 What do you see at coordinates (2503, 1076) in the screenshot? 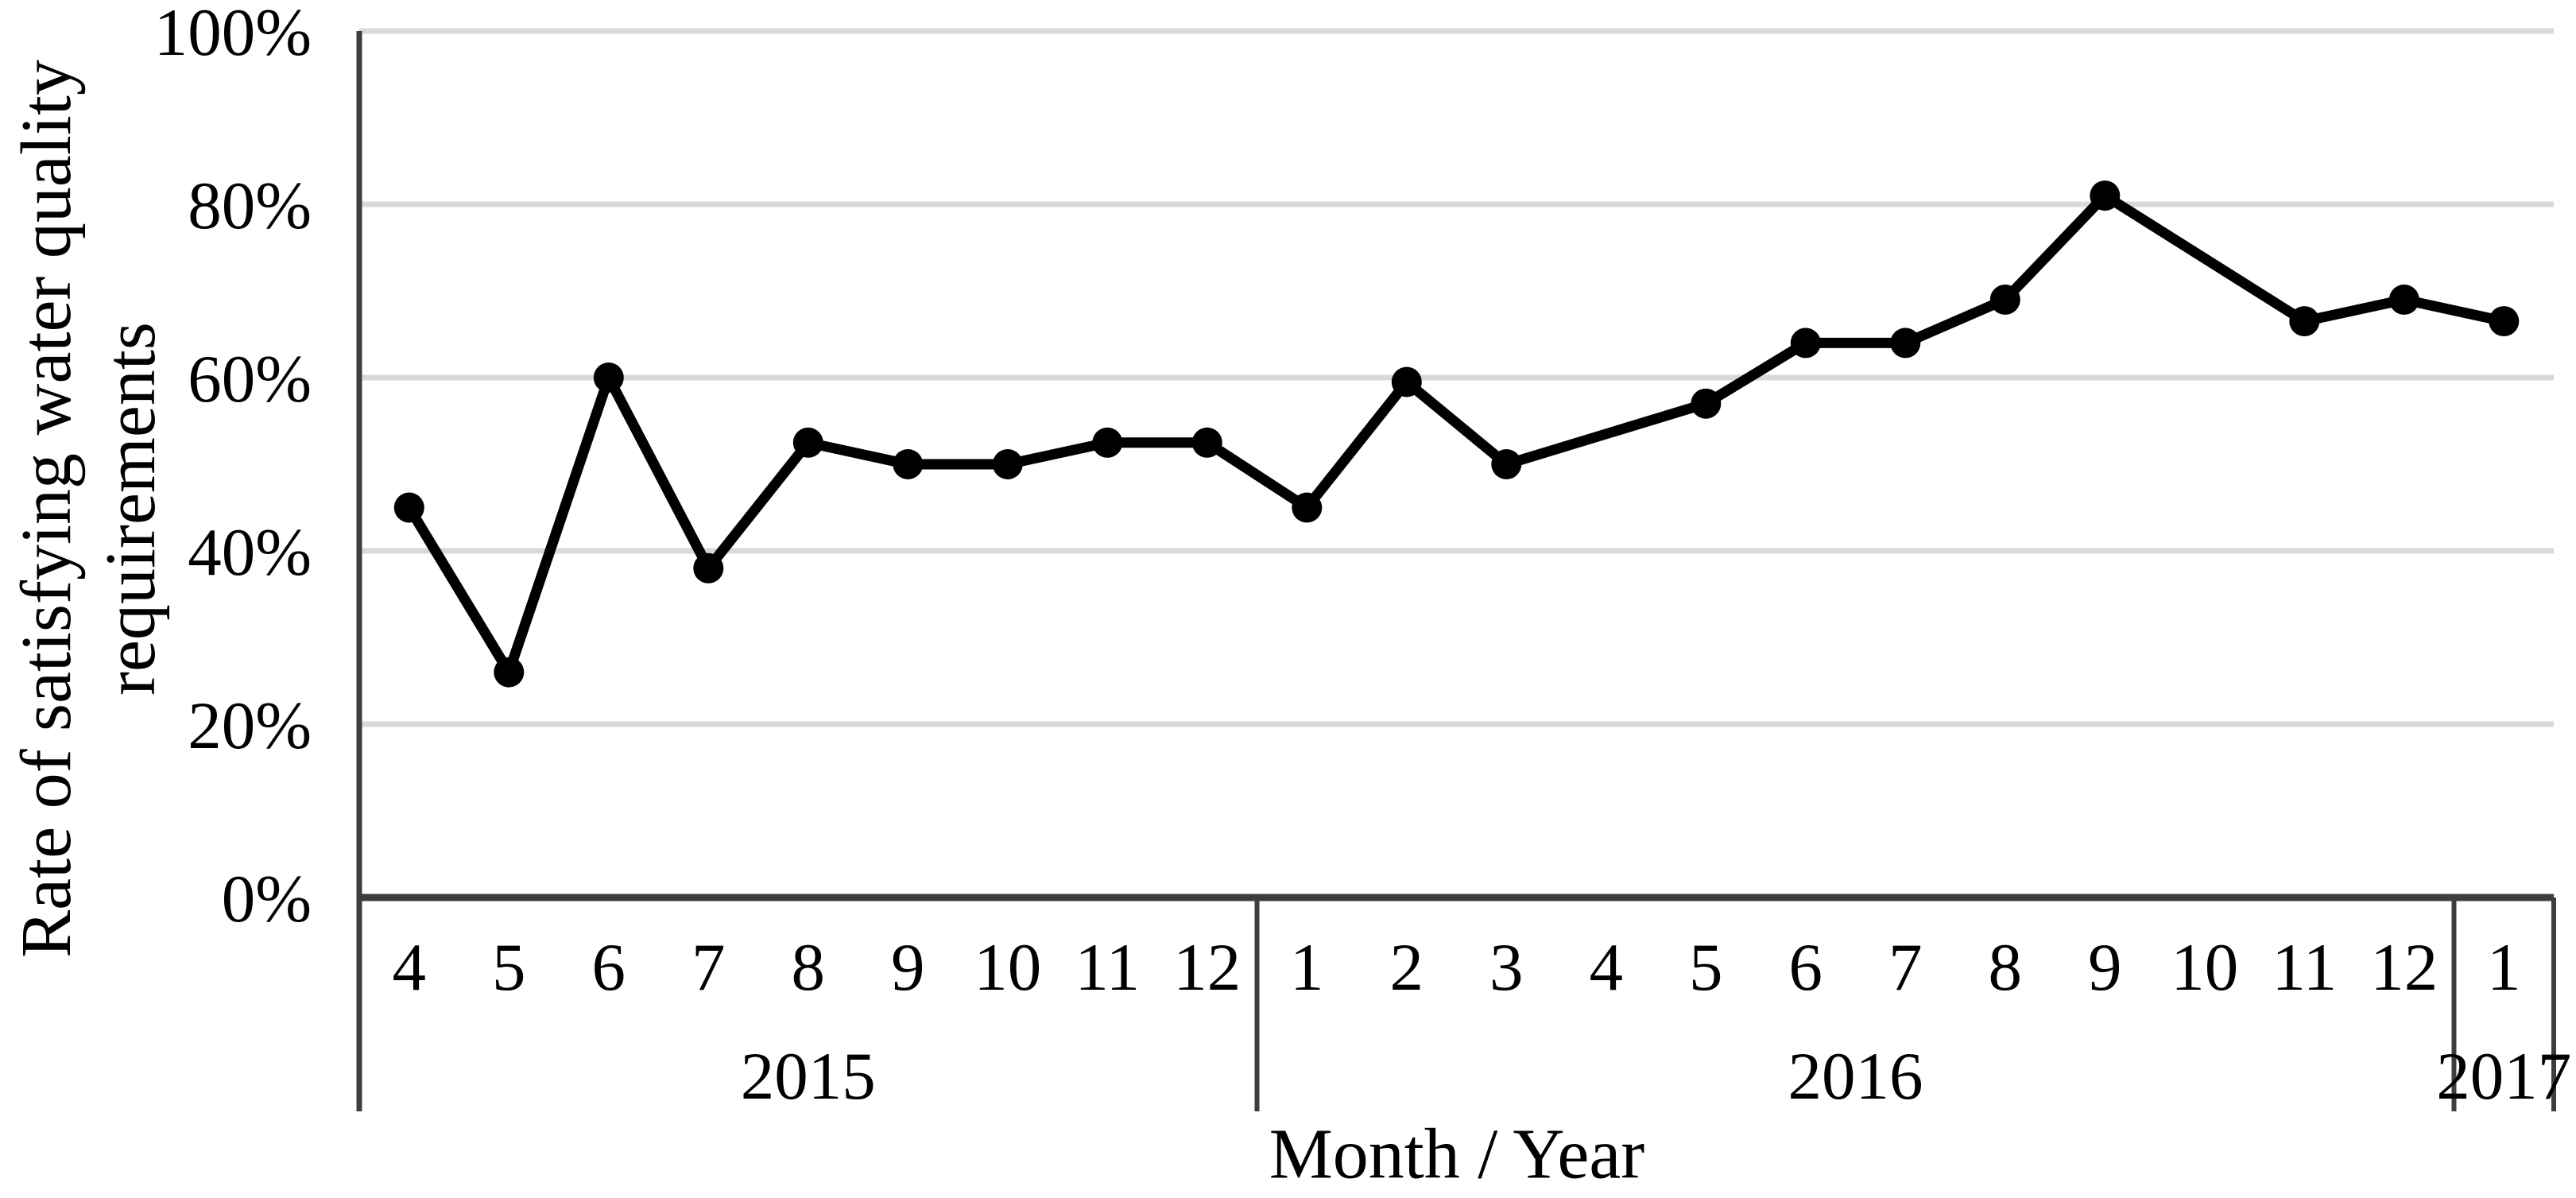
I see `year-label: 2017` at bounding box center [2503, 1076].